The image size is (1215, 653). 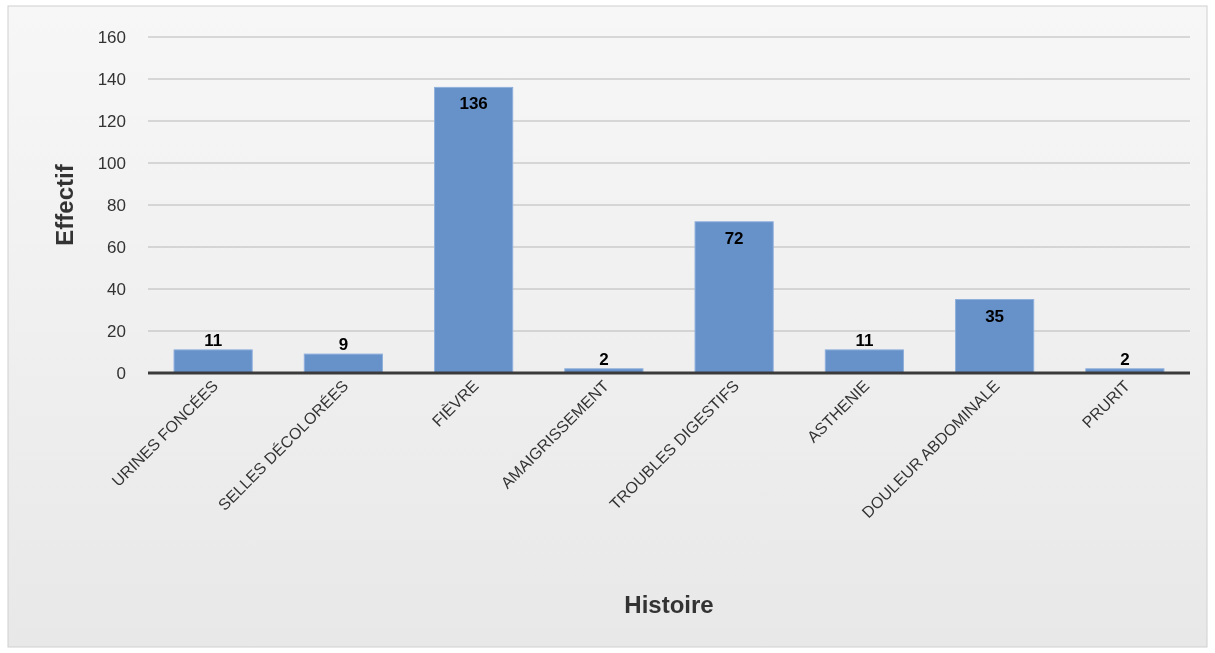 I want to click on y-tick-label: 140, so click(x=111, y=79).